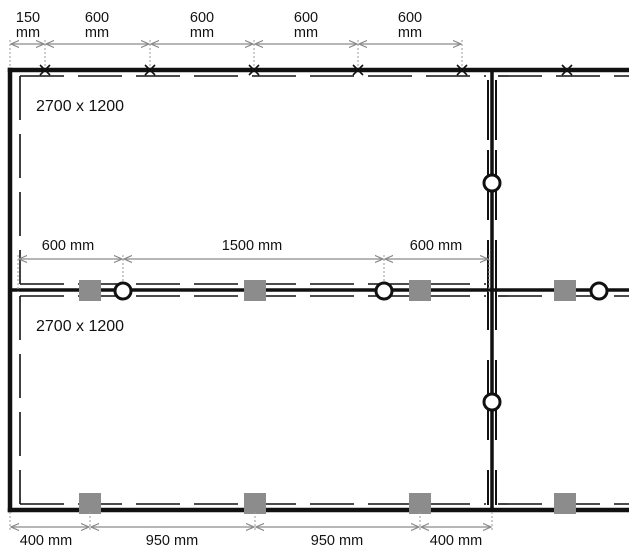  I want to click on upper-panel-label: 2700 x 1200, so click(80, 106).